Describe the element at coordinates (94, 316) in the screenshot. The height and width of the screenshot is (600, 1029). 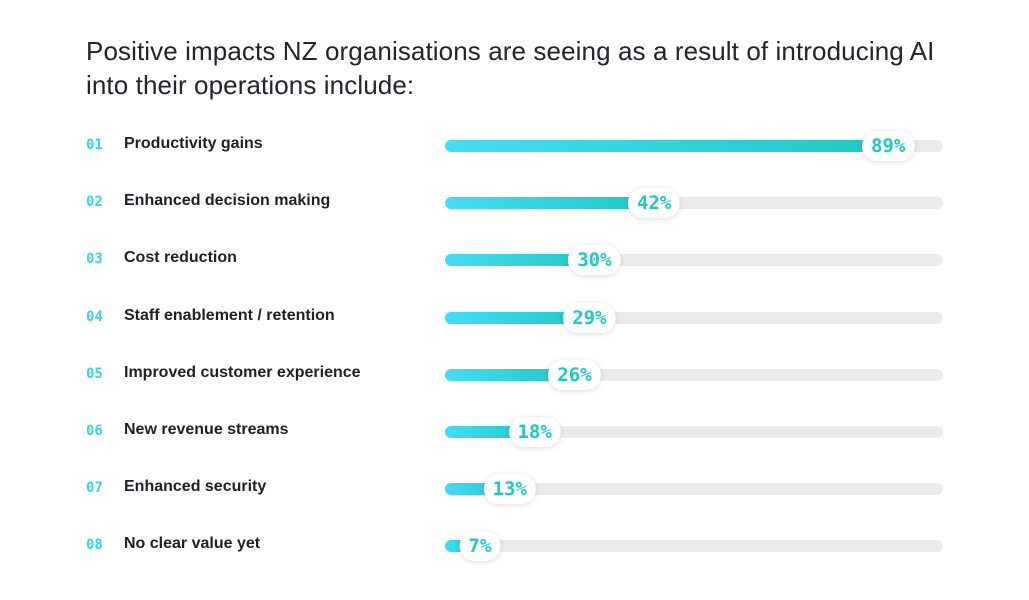
I see `row-number: 04` at that location.